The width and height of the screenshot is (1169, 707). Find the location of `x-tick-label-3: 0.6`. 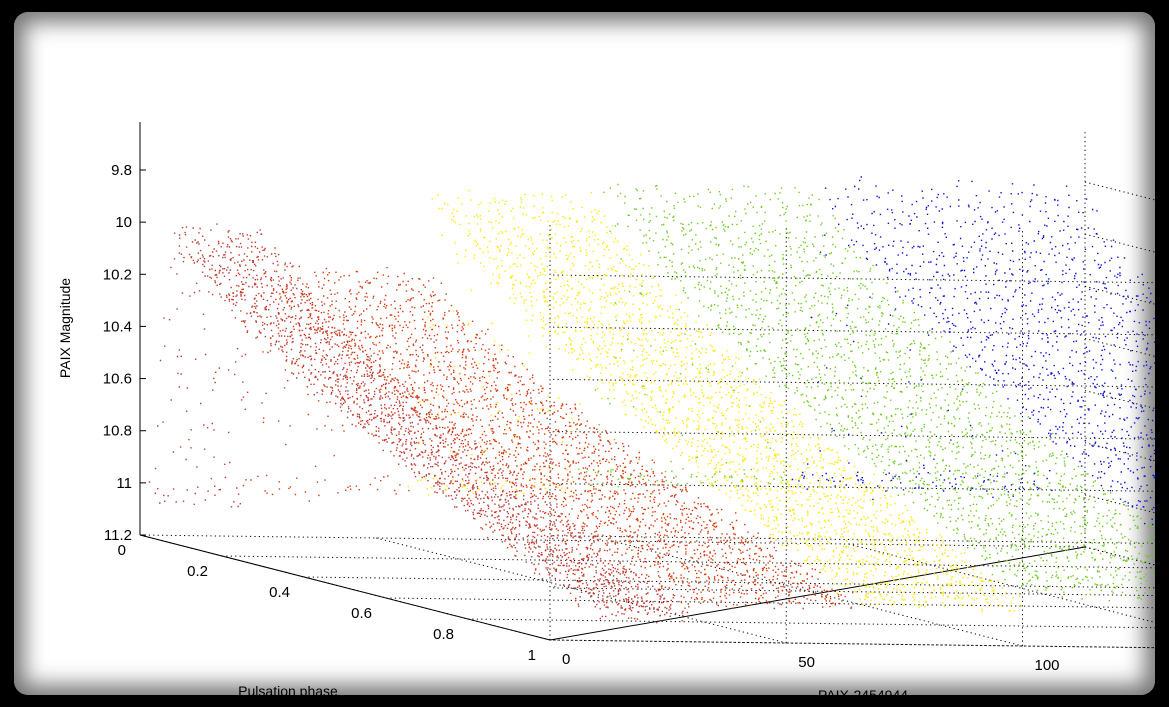

x-tick-label-3: 0.6 is located at coordinates (361, 613).